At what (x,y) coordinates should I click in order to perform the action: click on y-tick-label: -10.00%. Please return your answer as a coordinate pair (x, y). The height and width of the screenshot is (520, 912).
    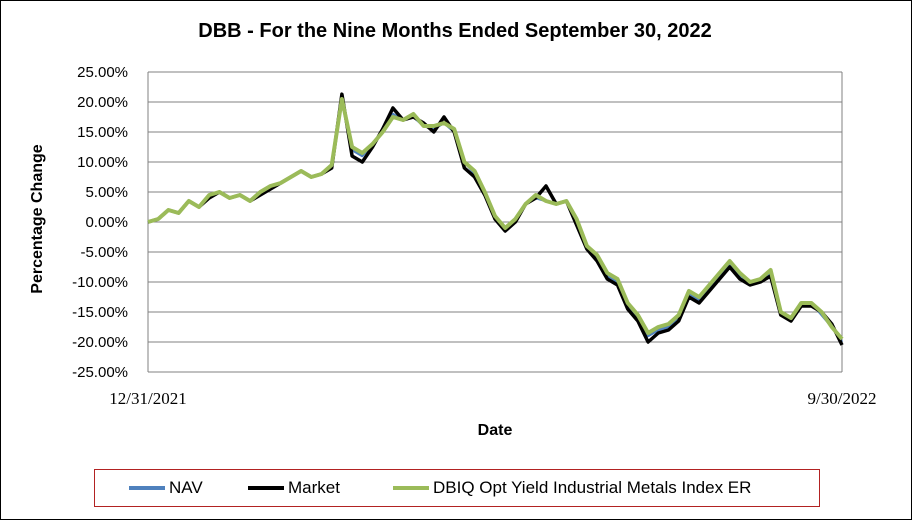
    Looking at the image, I should click on (100, 282).